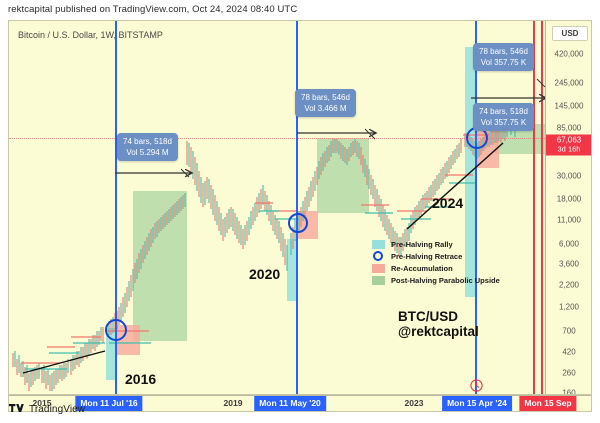 This screenshot has height=423, width=600. I want to click on callout-2024-line1: 74 bars, 518d, so click(503, 111).